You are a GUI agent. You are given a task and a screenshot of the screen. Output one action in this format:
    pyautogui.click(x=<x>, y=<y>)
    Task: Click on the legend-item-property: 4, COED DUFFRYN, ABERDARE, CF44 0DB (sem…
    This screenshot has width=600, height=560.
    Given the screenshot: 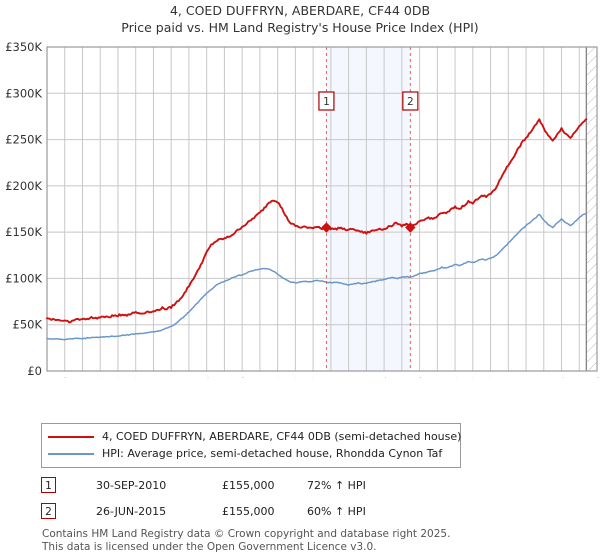 What is the action you would take?
    pyautogui.click(x=254, y=436)
    